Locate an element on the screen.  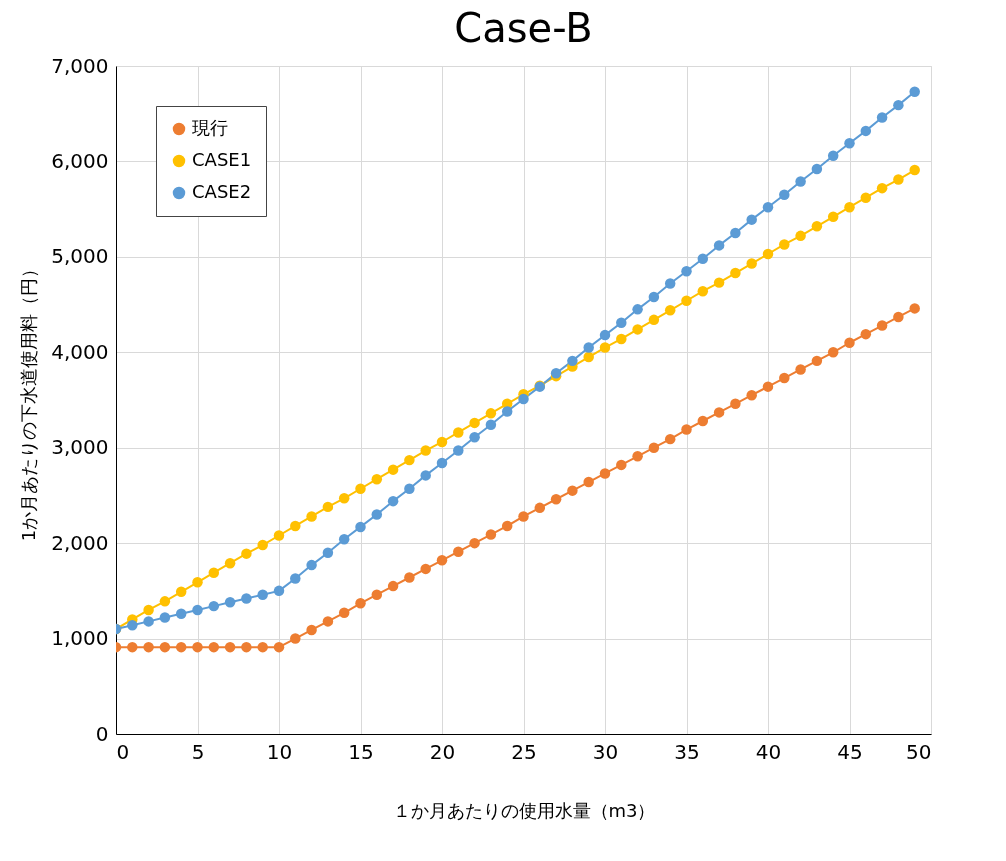
x-tick-label: 20 is located at coordinates (442, 751).